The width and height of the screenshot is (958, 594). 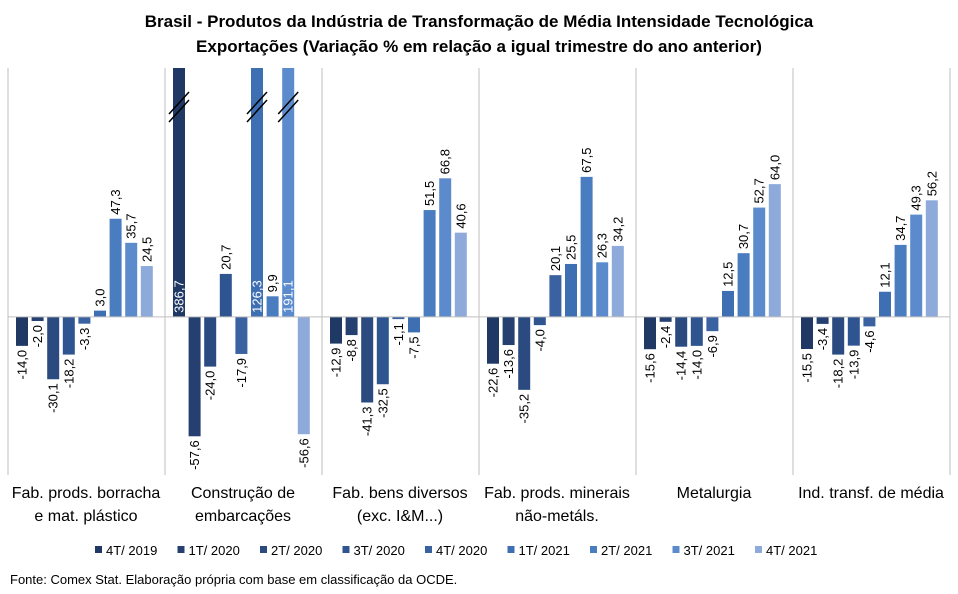 What do you see at coordinates (743, 236) in the screenshot?
I see `data-label: 30,7` at bounding box center [743, 236].